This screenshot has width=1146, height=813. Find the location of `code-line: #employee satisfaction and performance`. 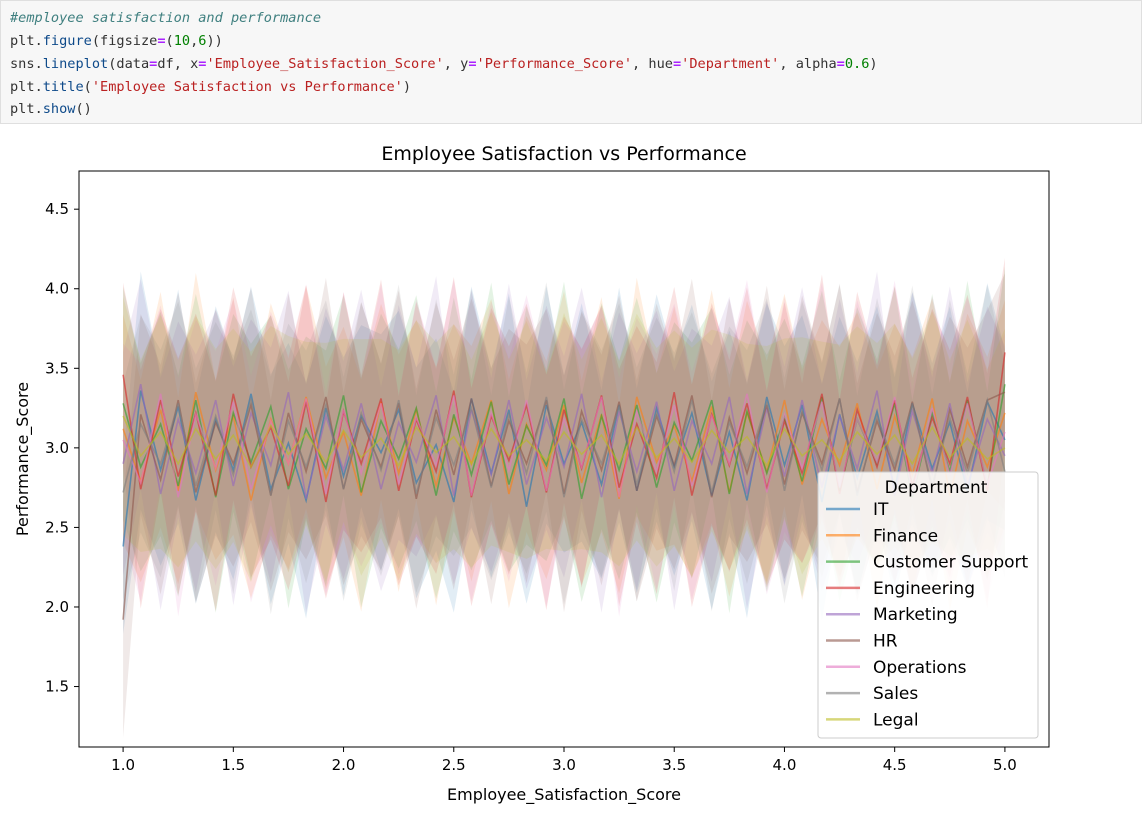

code-line: #employee satisfaction and performance is located at coordinates (165, 18).